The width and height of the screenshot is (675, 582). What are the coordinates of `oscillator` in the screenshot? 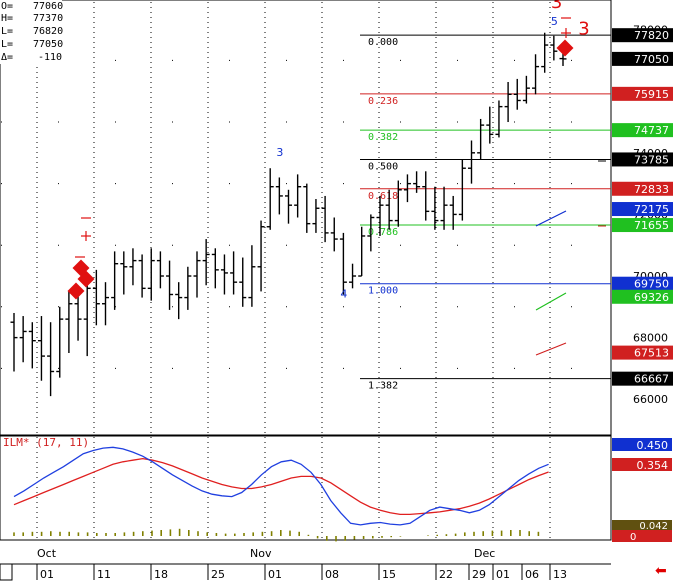 It's located at (281, 494).